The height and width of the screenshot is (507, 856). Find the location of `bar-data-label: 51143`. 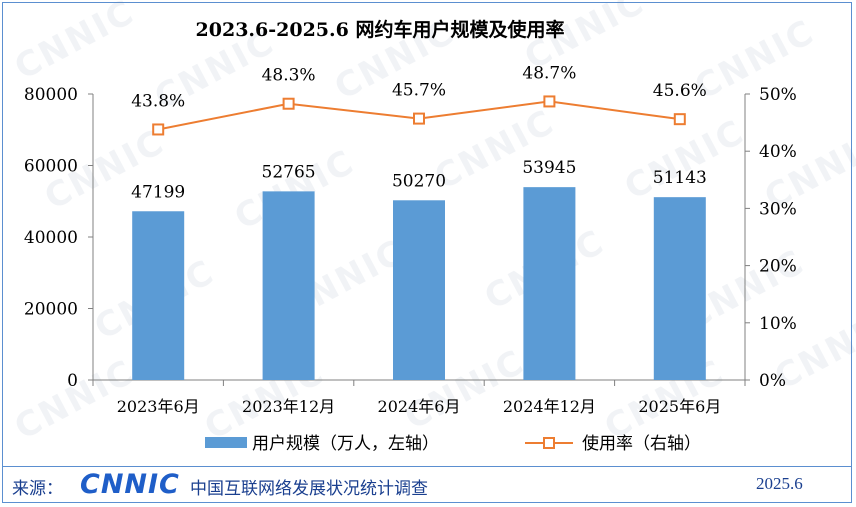

bar-data-label: 51143 is located at coordinates (680, 178).